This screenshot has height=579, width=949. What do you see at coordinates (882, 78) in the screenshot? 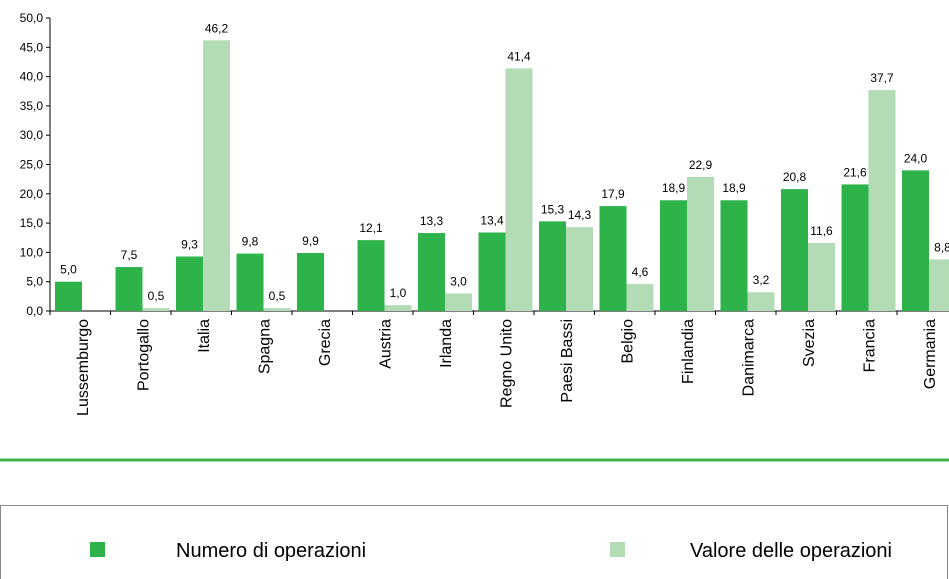
I see `value-label: 37,7` at bounding box center [882, 78].